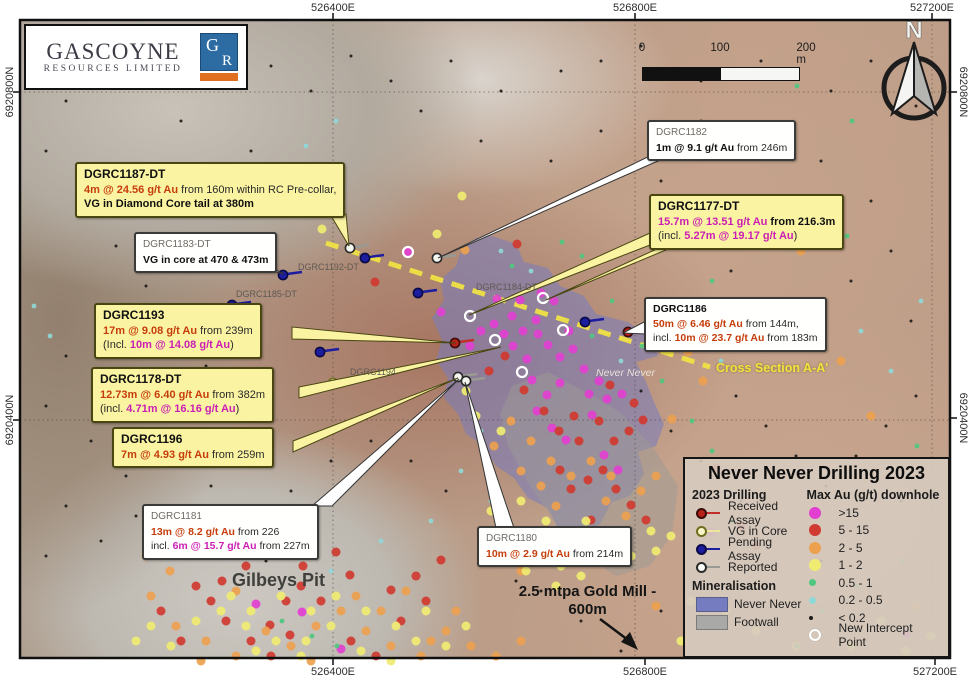  Describe the element at coordinates (848, 512) in the screenshot. I see `legend-item-label: >15` at that location.